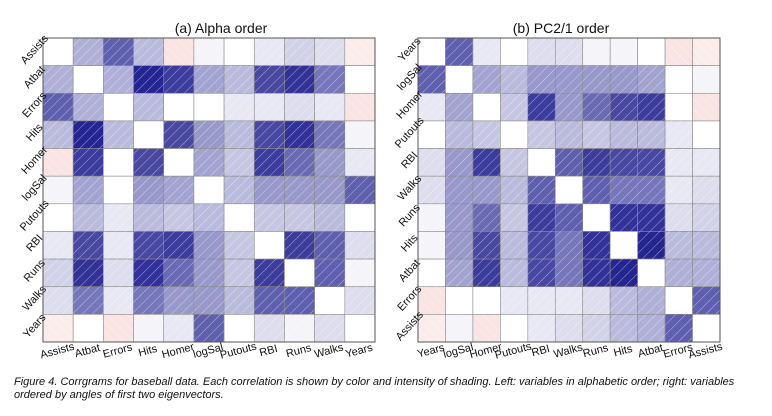  Describe the element at coordinates (705, 351) in the screenshot. I see `col-label-assists: Assists` at that location.